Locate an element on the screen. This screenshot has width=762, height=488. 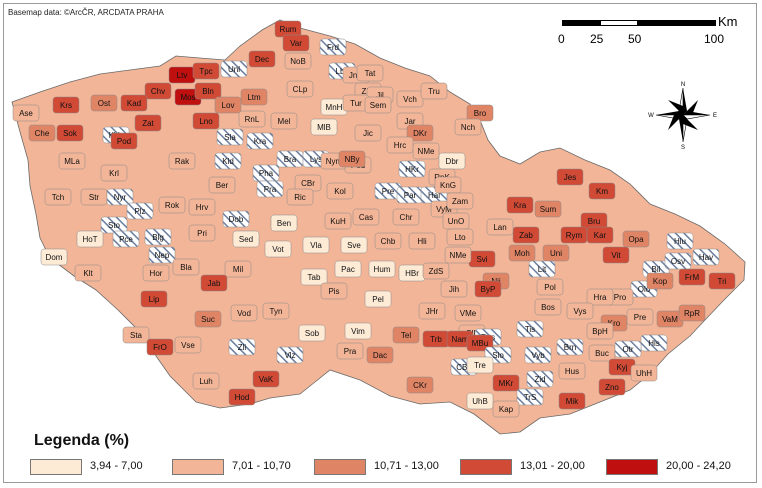
district-label: Chr is located at coordinates (406, 217).